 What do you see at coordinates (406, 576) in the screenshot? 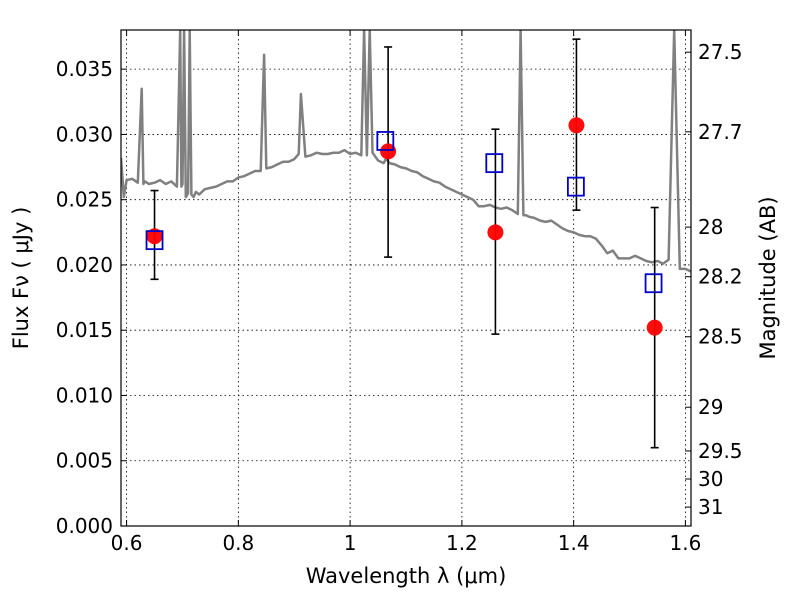
I see `x-axis-label: Wavelength λ (μm)` at bounding box center [406, 576].